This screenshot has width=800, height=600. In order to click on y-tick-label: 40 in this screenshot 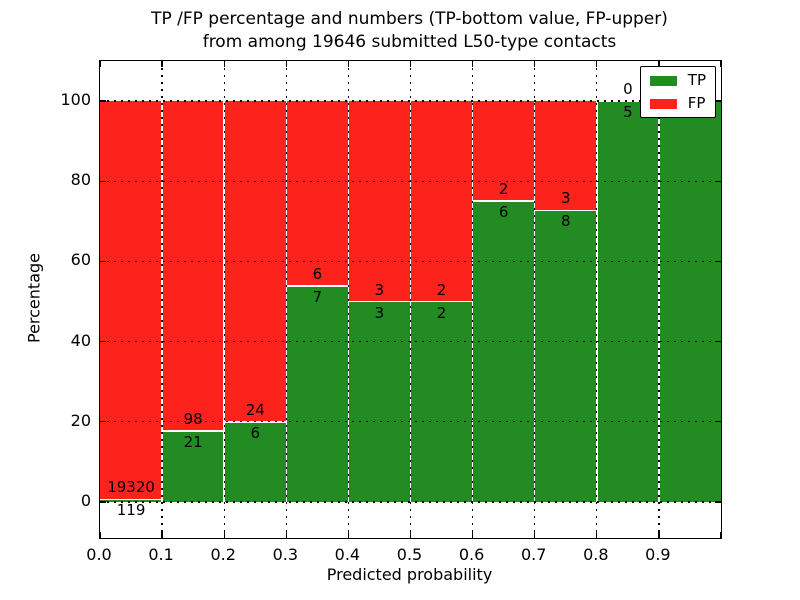, I will do `click(80, 340)`.